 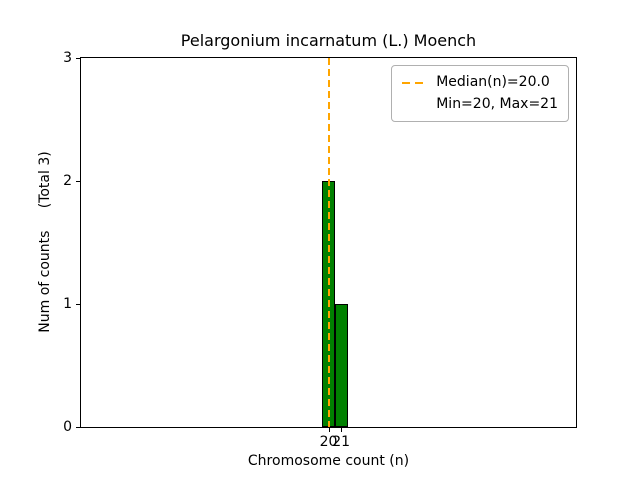 What do you see at coordinates (67, 181) in the screenshot?
I see `y-tick-label-2: 2` at bounding box center [67, 181].